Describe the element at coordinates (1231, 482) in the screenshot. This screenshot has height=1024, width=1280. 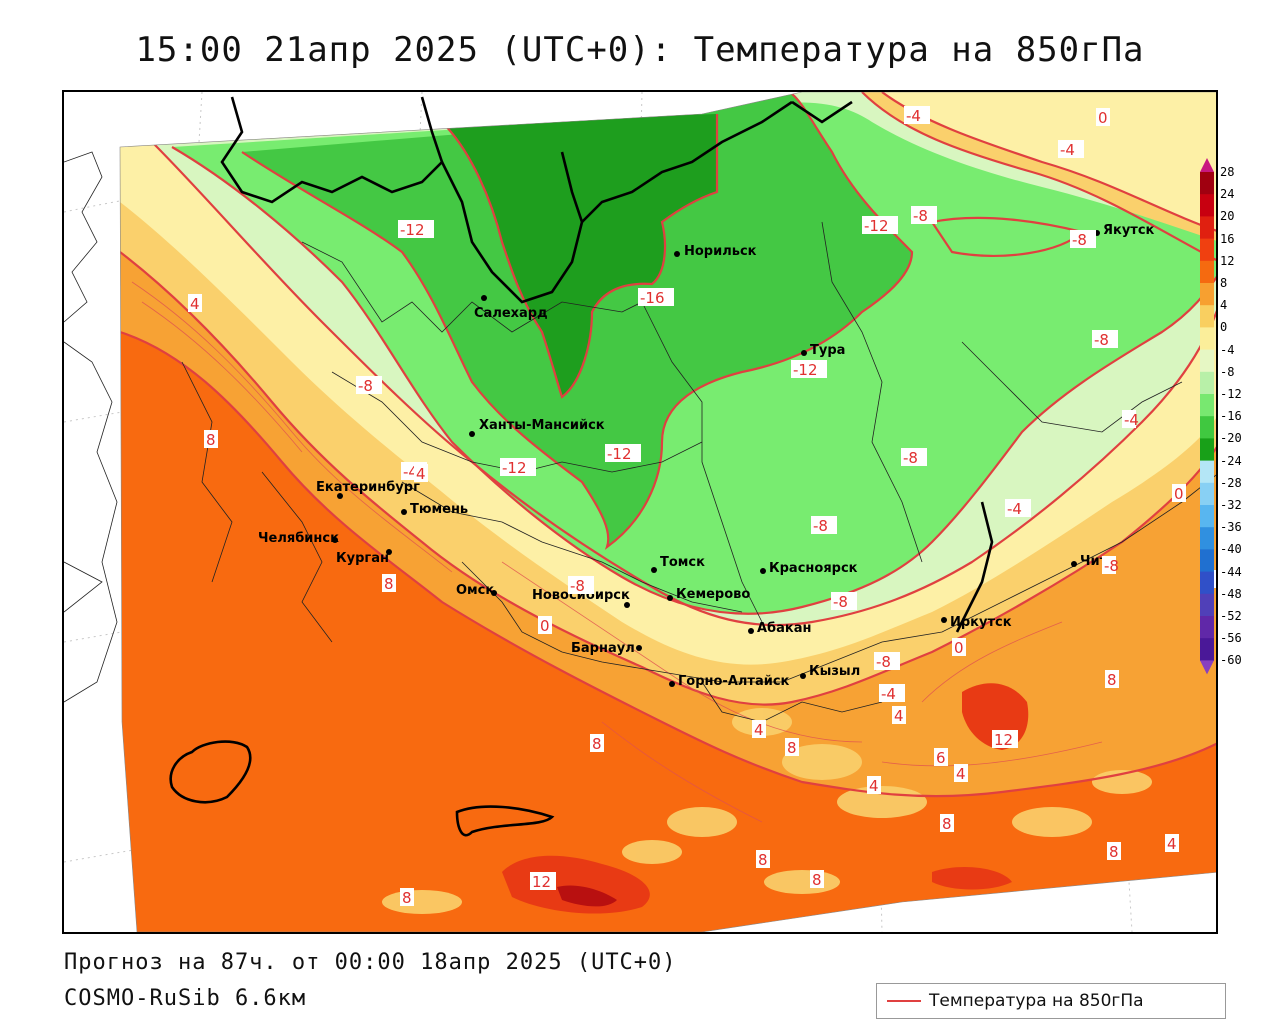
I see `scale-tick-label: -28` at that location.